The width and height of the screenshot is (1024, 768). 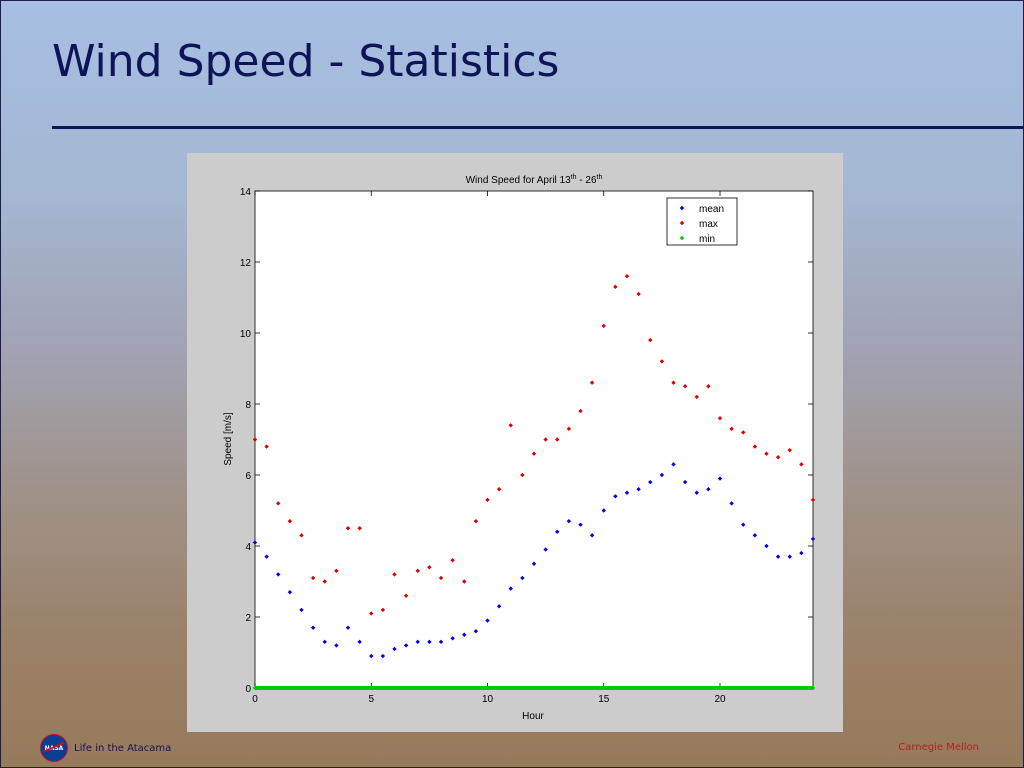 I want to click on legend-marker-max, so click(x=682, y=223).